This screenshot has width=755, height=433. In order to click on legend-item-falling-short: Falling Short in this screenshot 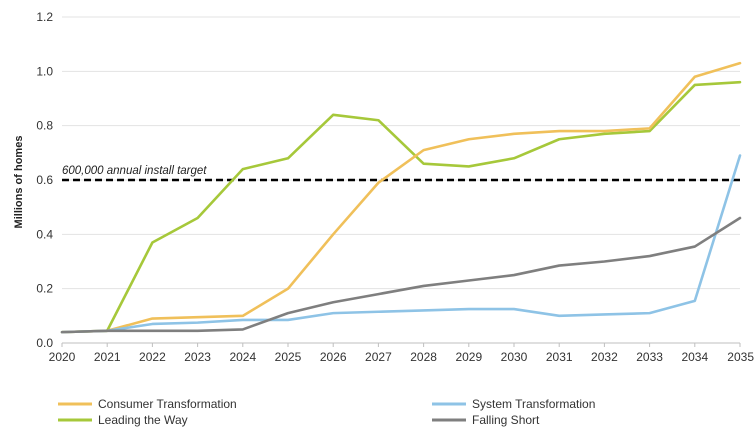, I will do `click(486, 420)`.